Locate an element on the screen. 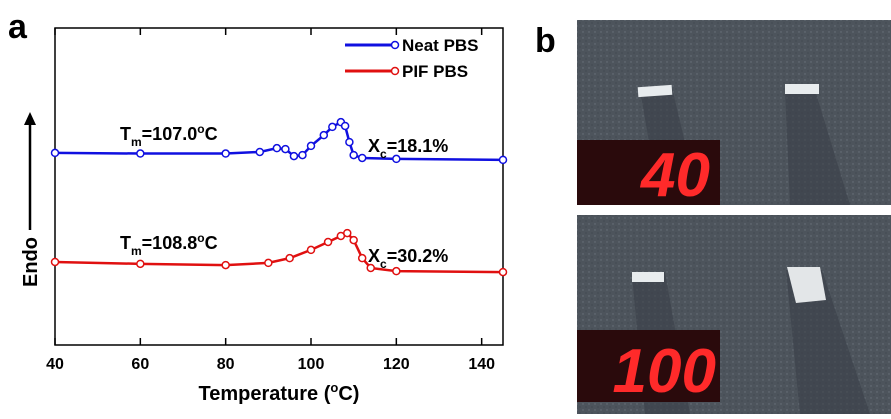 The width and height of the screenshot is (891, 419). x-axis-label: Temperature (oC) is located at coordinates (279, 392).